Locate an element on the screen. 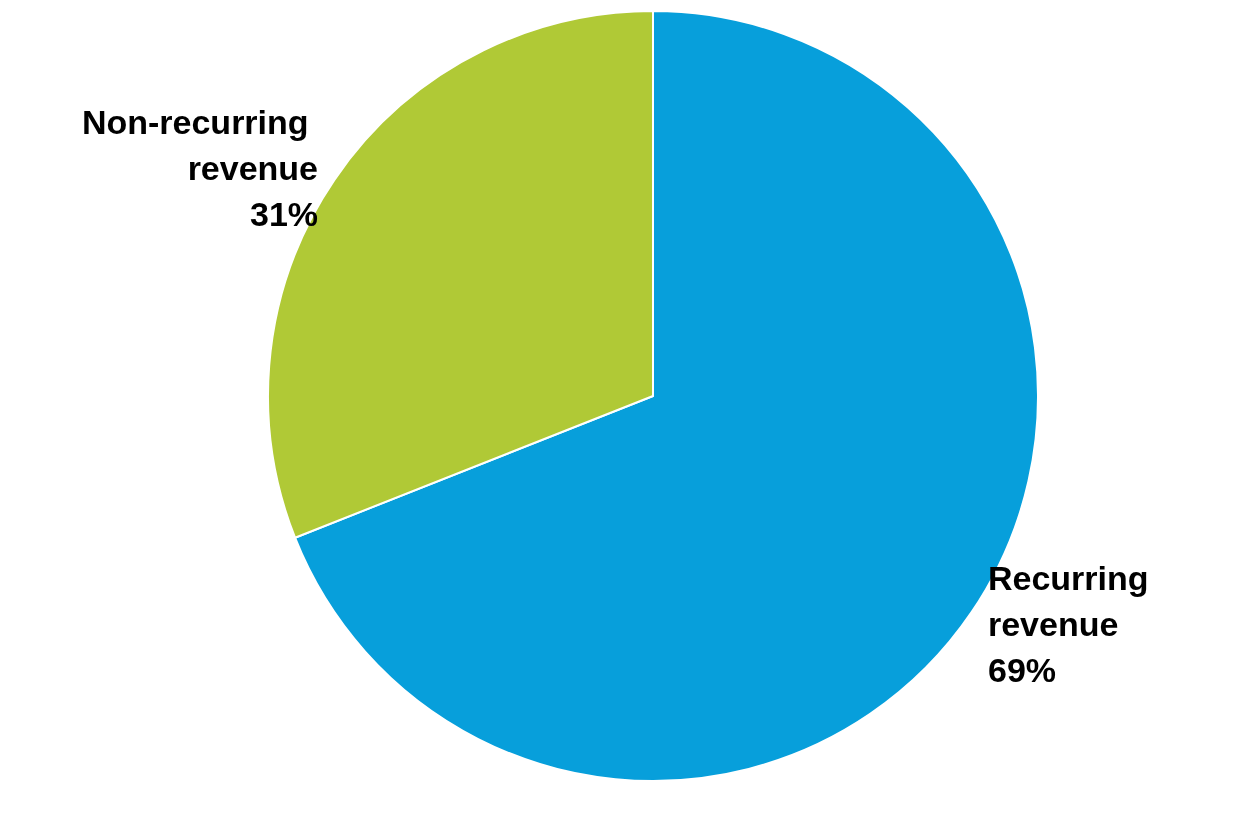 Image resolution: width=1234 pixels, height=838 pixels. data-label: 31% is located at coordinates (284, 214).